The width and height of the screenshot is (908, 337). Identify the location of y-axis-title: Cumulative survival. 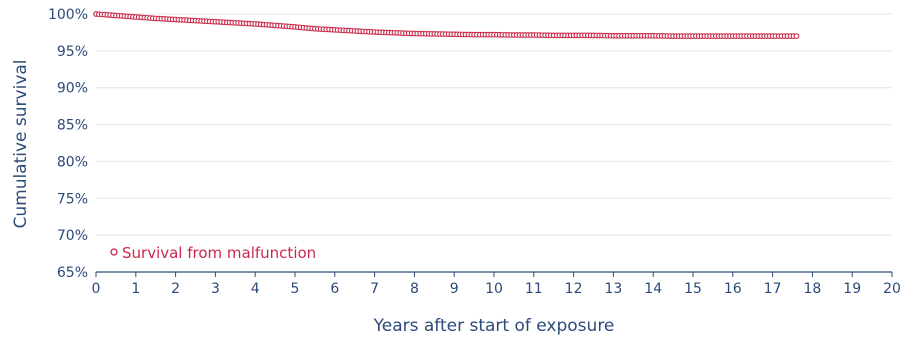
(21, 143).